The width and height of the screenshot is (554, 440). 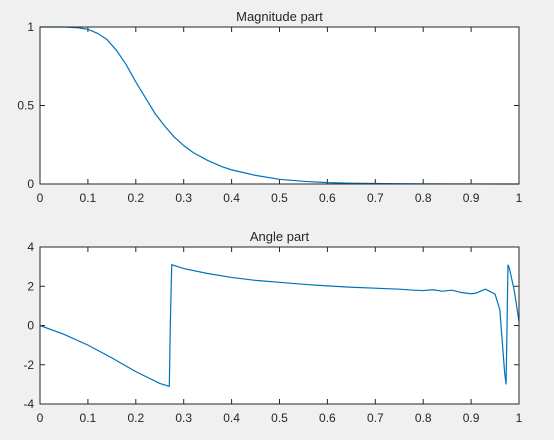 I want to click on angle-ytick-label: -4, so click(x=28, y=404).